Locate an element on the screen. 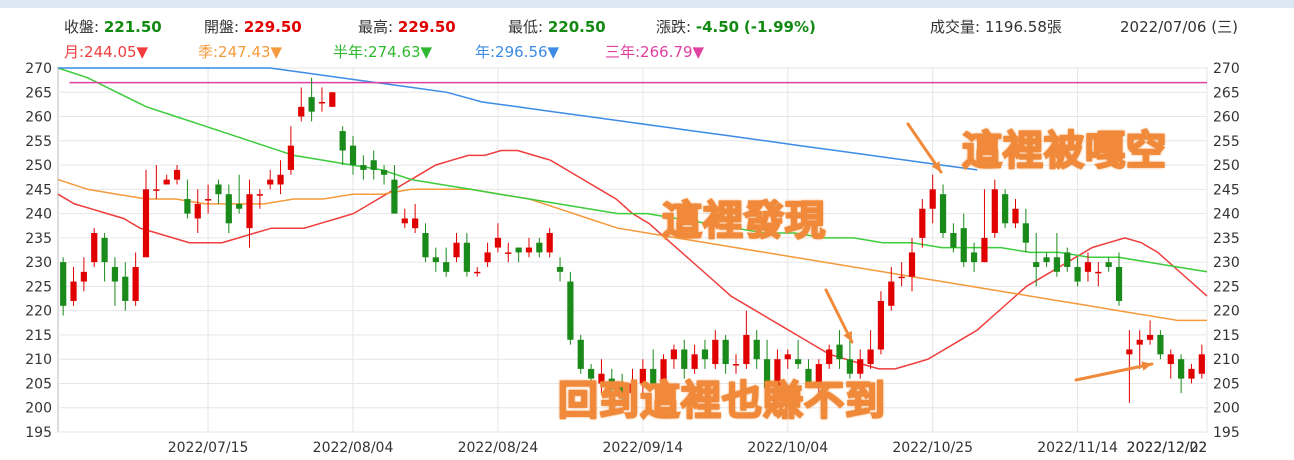  y-tick-label-left: 260 is located at coordinates (38, 118).